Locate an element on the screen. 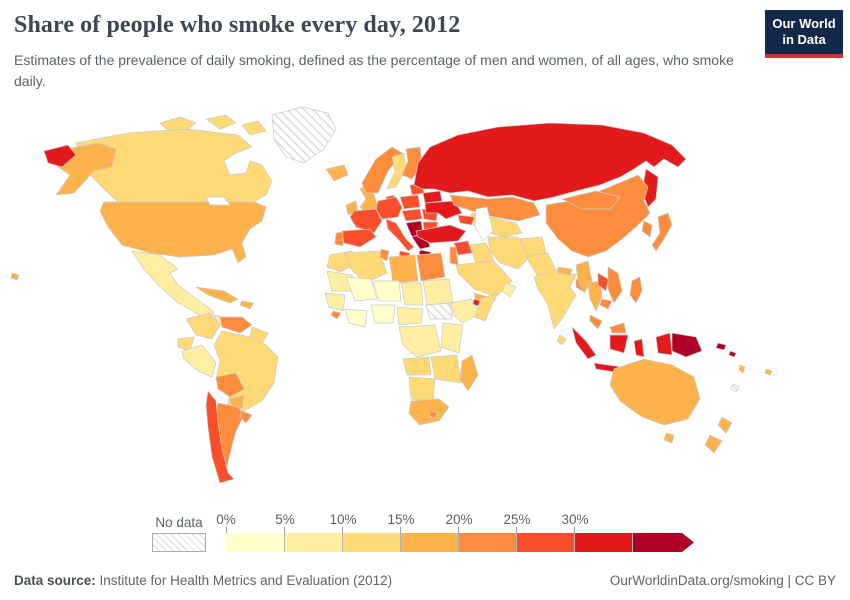 Image resolution: width=850 pixels, height=600 pixels. country-japan is located at coordinates (662, 232).